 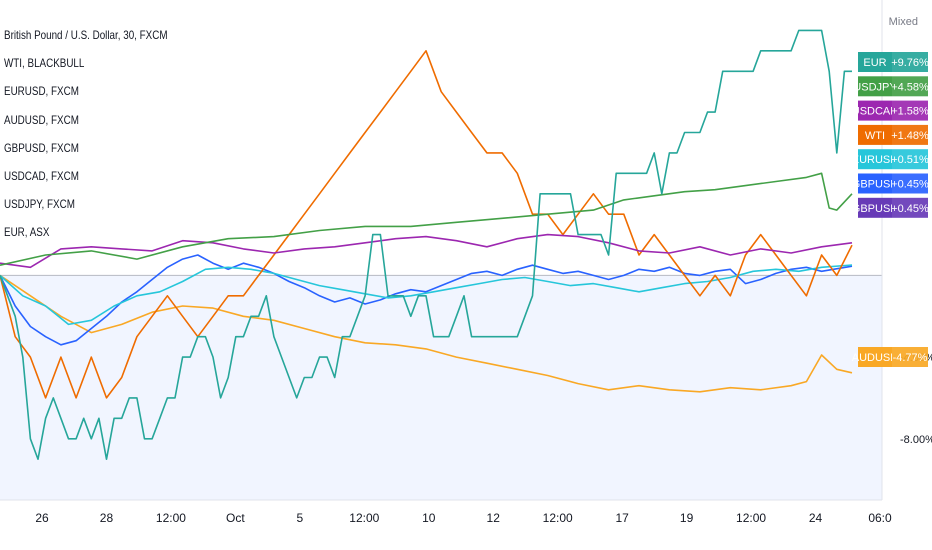 I want to click on x-tick-label: 10, so click(x=429, y=518).